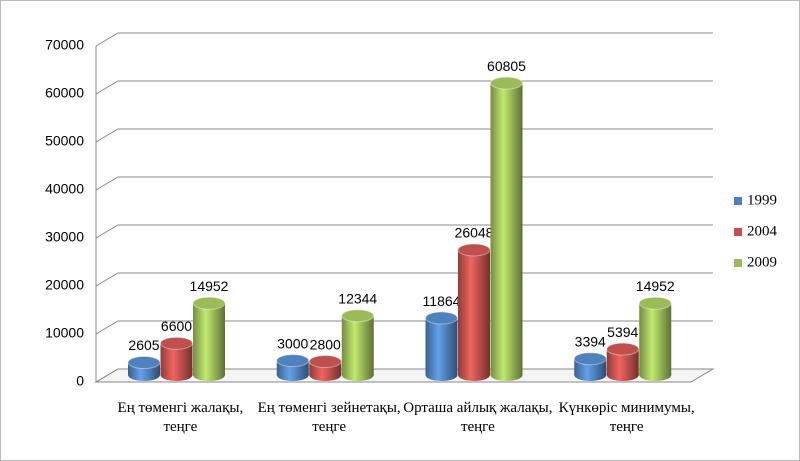 This screenshot has height=461, width=800. Describe the element at coordinates (64, 141) in the screenshot. I see `y-tick-label: 50000` at that location.